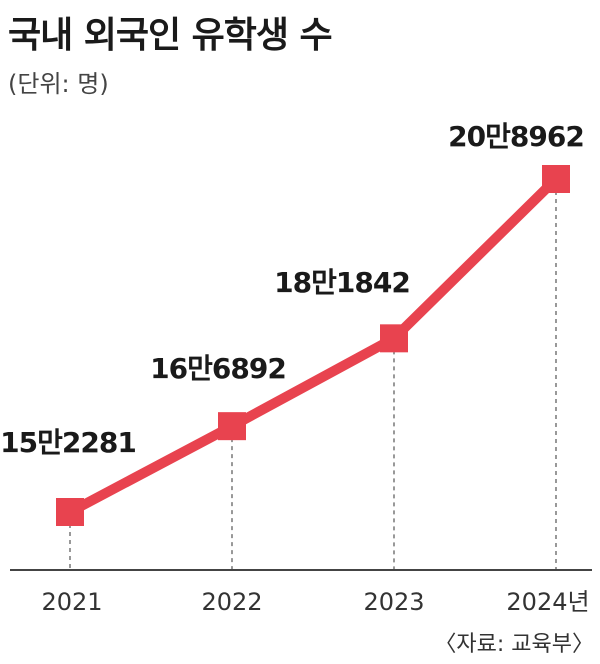 This screenshot has height=664, width=600. What do you see at coordinates (58, 84) in the screenshot?
I see `unit-label: (단위: 명)` at bounding box center [58, 84].